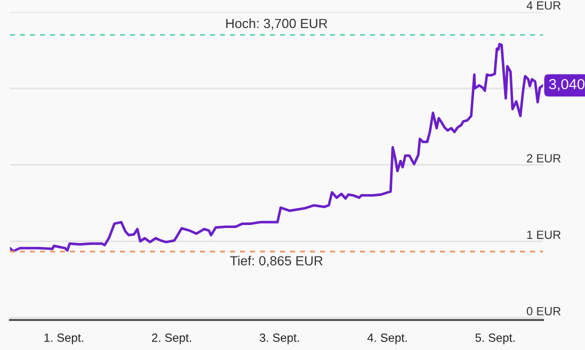 The height and width of the screenshot is (350, 585). I want to click on x-tick-label: 2. Sept., so click(172, 339).